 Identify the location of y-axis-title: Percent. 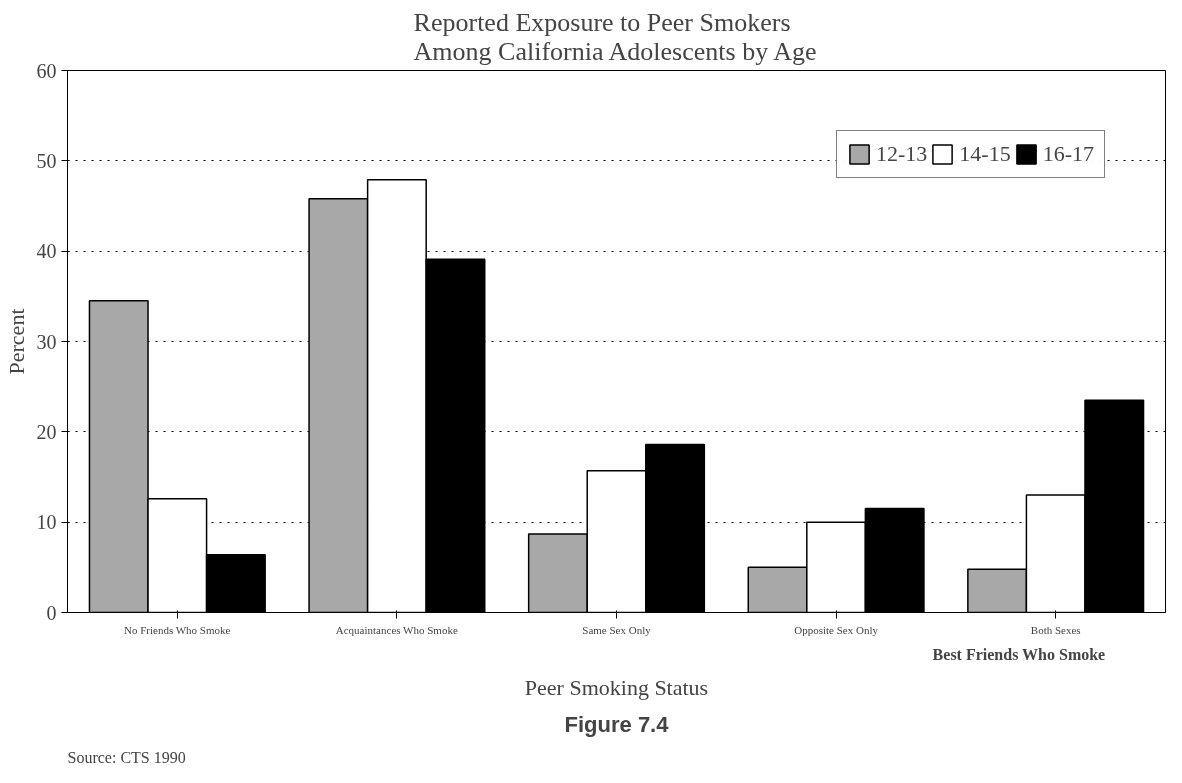
(16, 341).